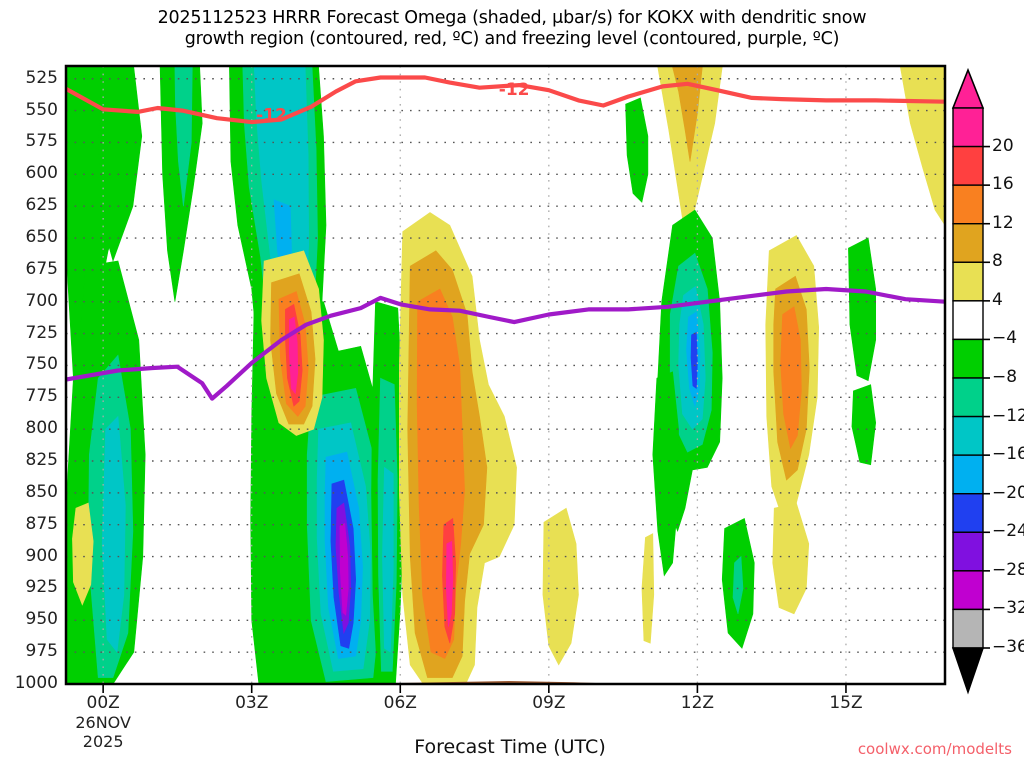 Image resolution: width=1024 pixels, height=772 pixels. What do you see at coordinates (41, 332) in the screenshot?
I see `y-axis-tick-label: 725` at bounding box center [41, 332].